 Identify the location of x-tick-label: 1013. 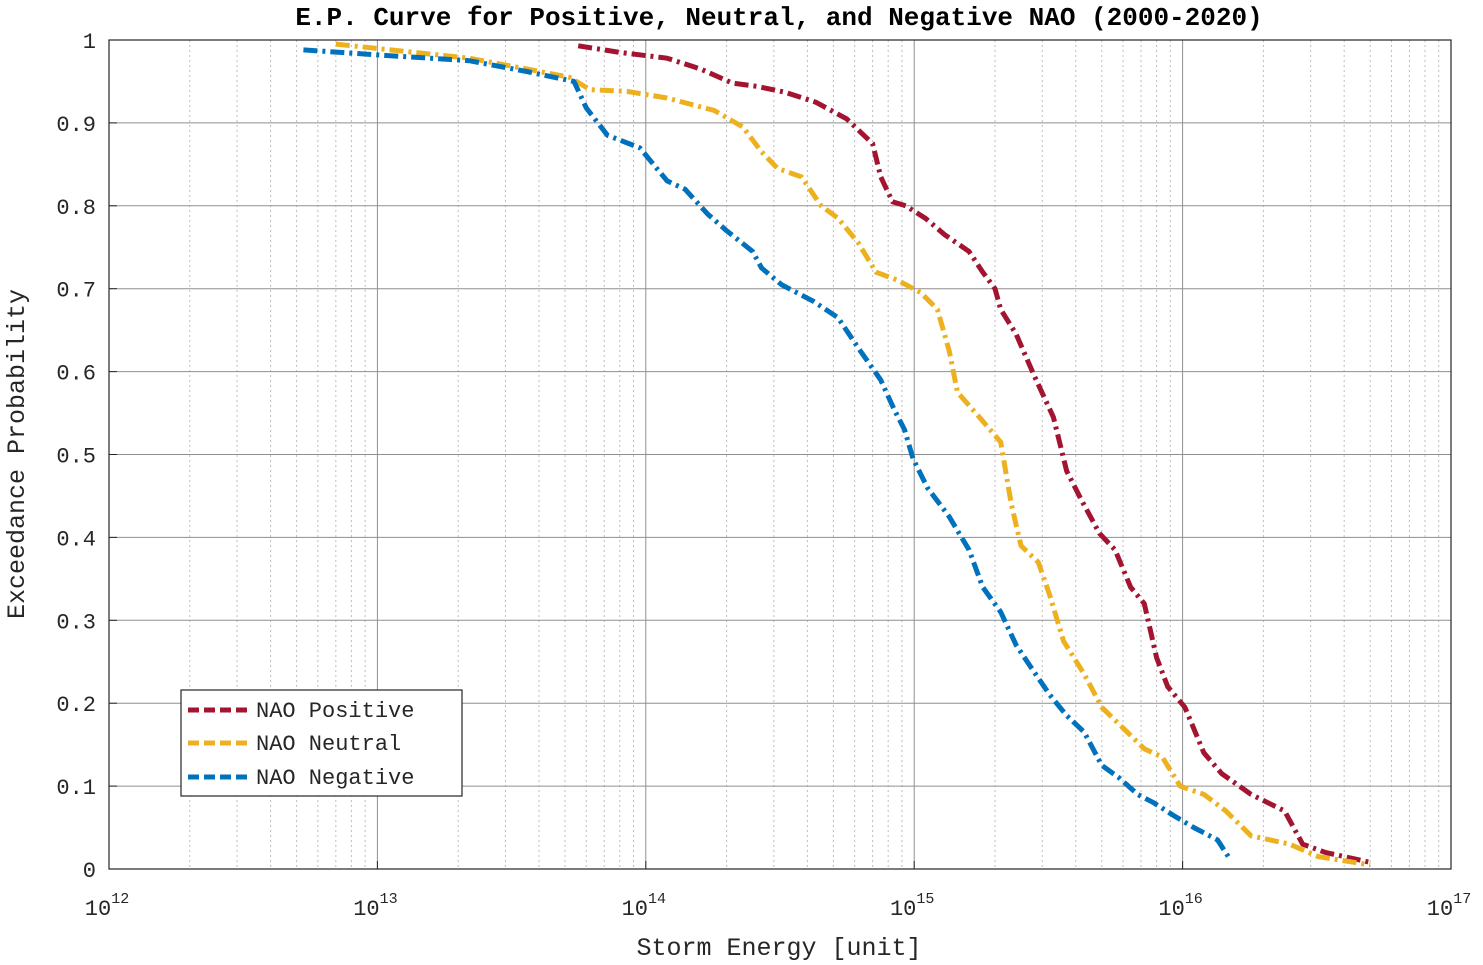
(375, 906).